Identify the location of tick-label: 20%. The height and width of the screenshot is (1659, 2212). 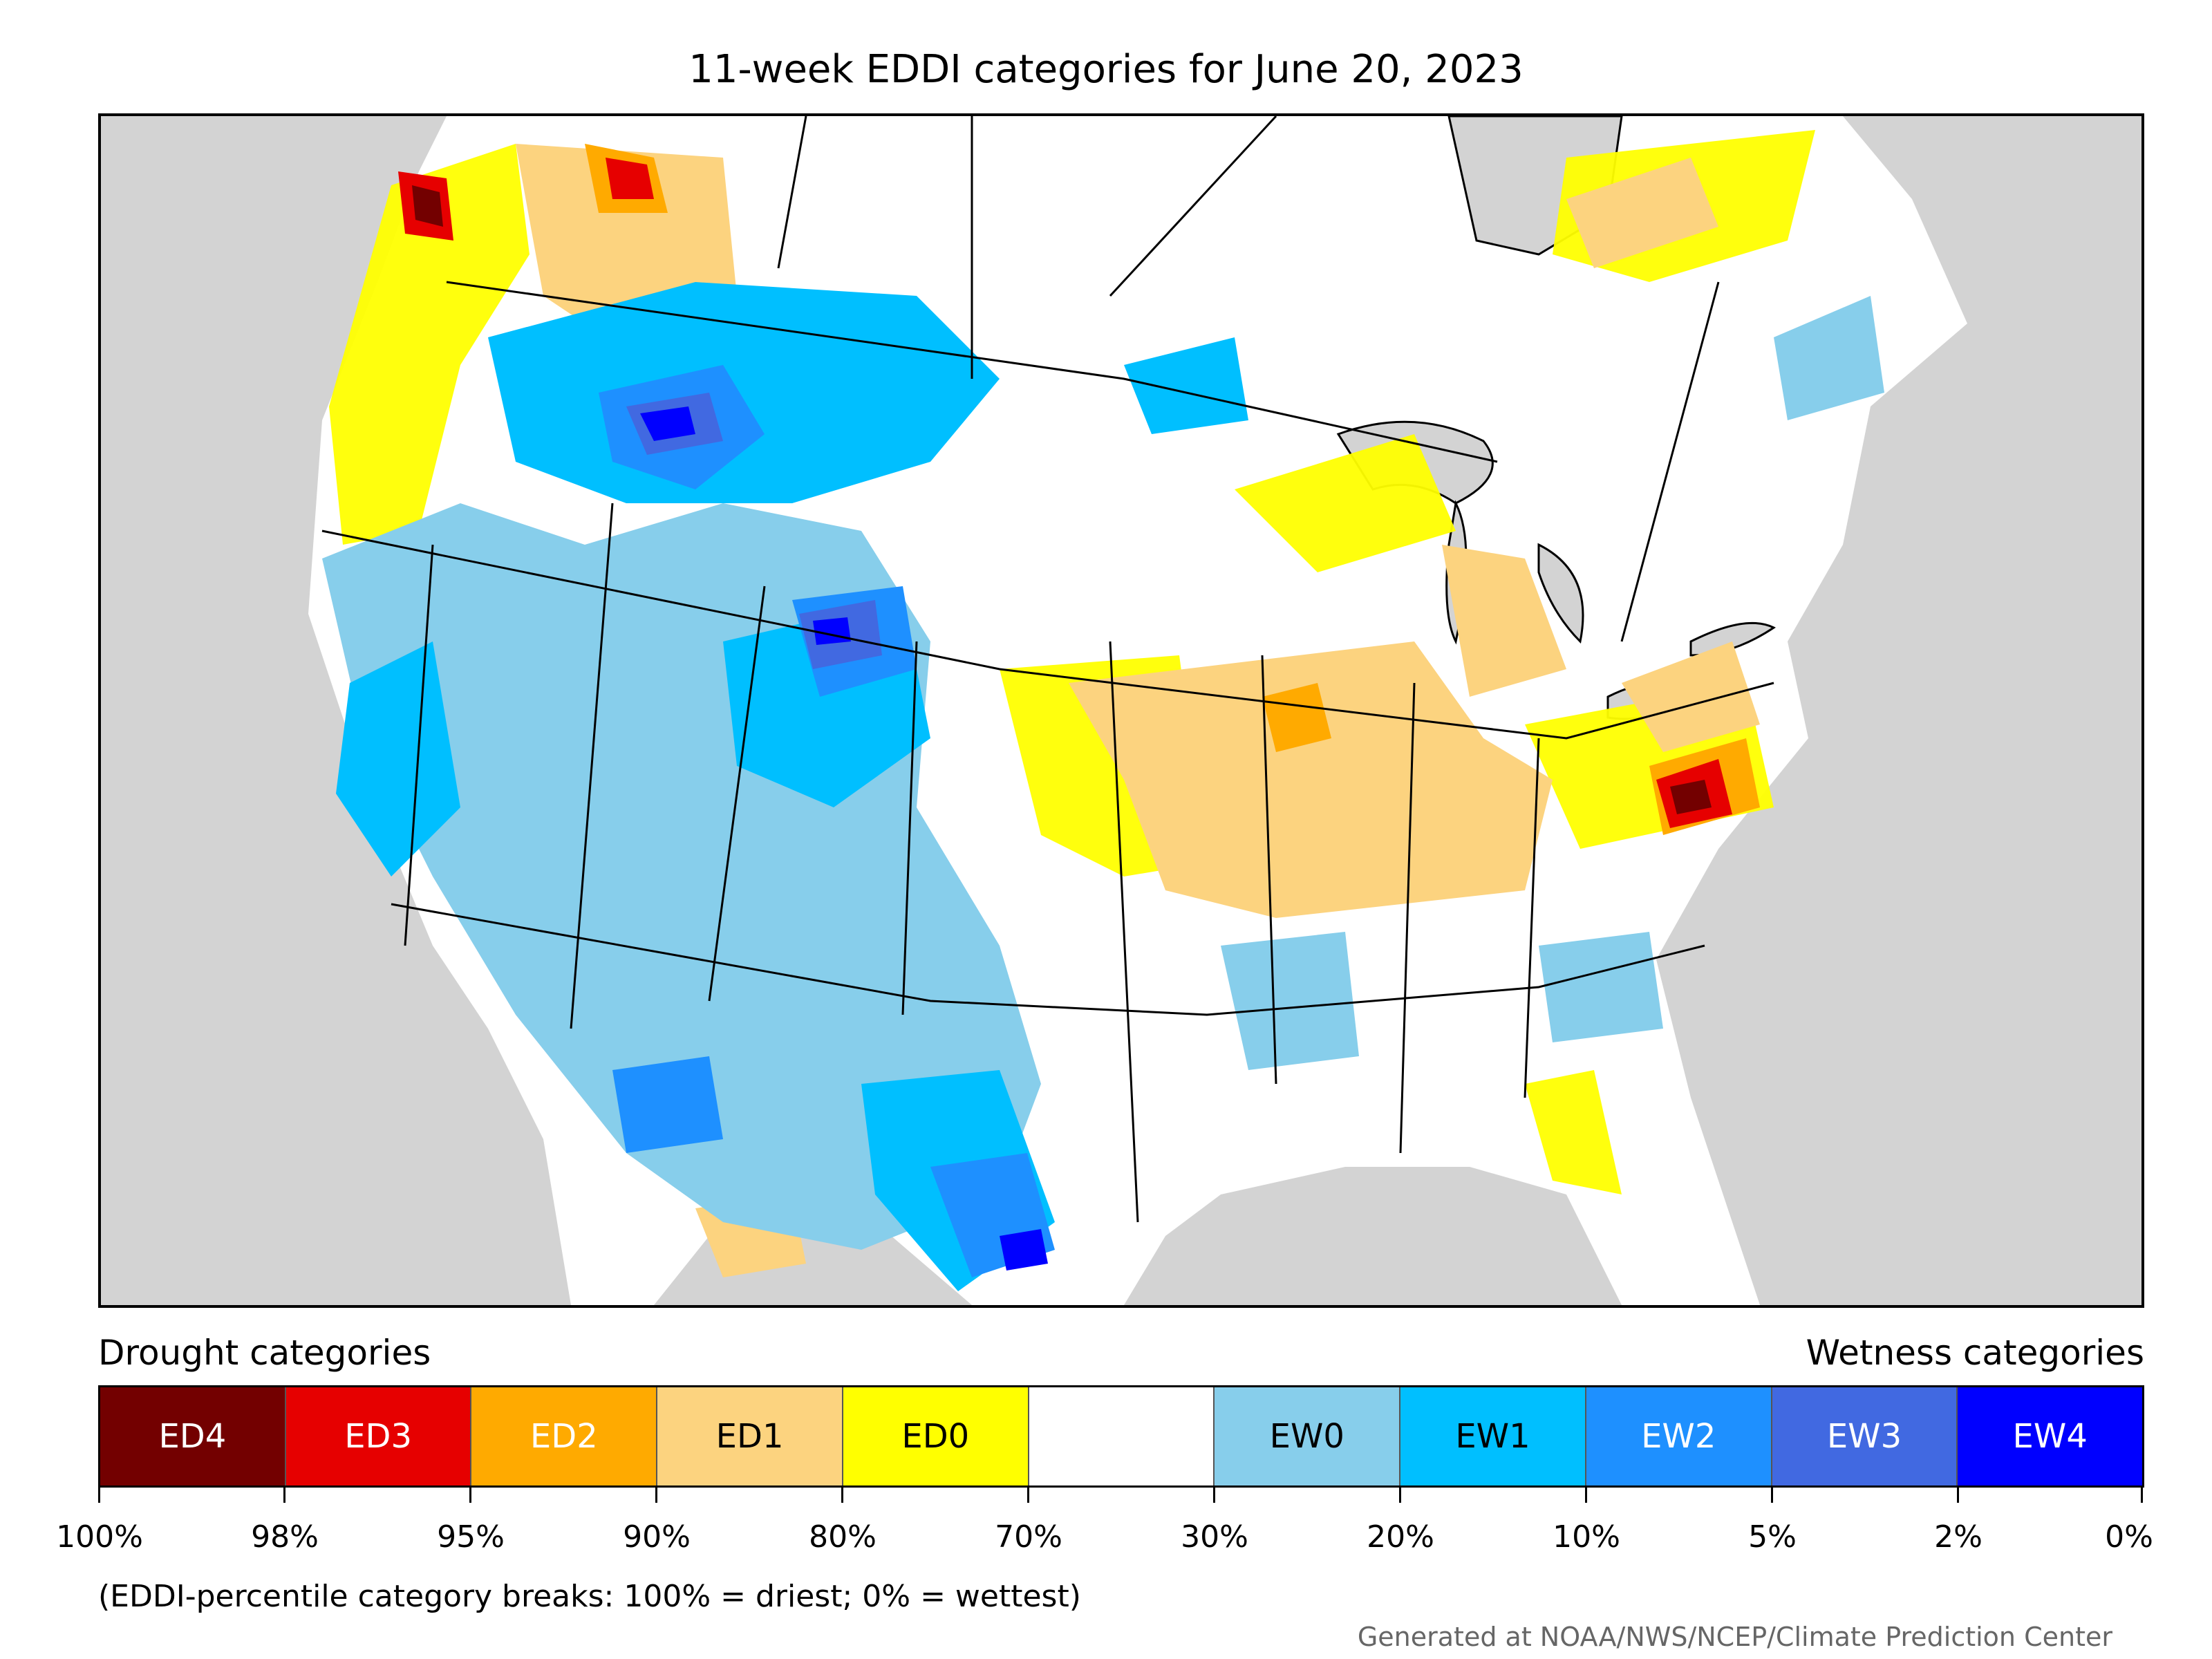
(1400, 1537).